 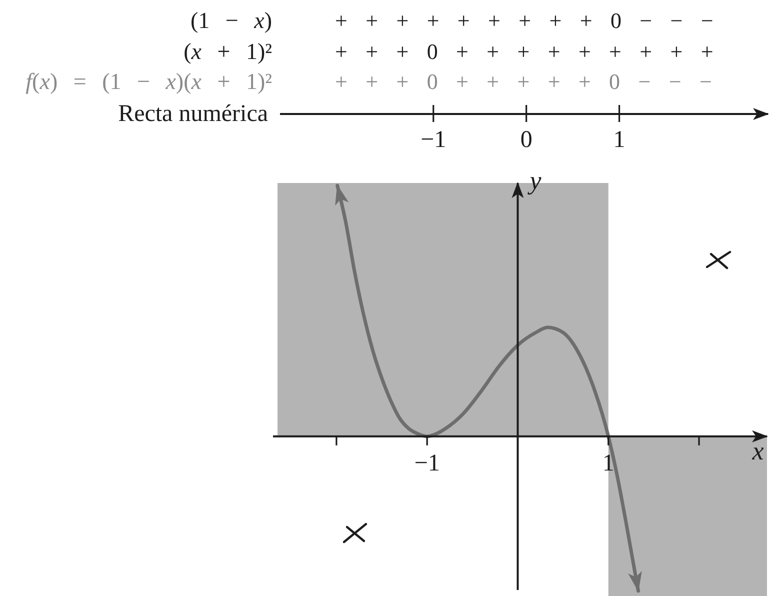 I want to click on x2-tick-label: 0, so click(x=526, y=140).